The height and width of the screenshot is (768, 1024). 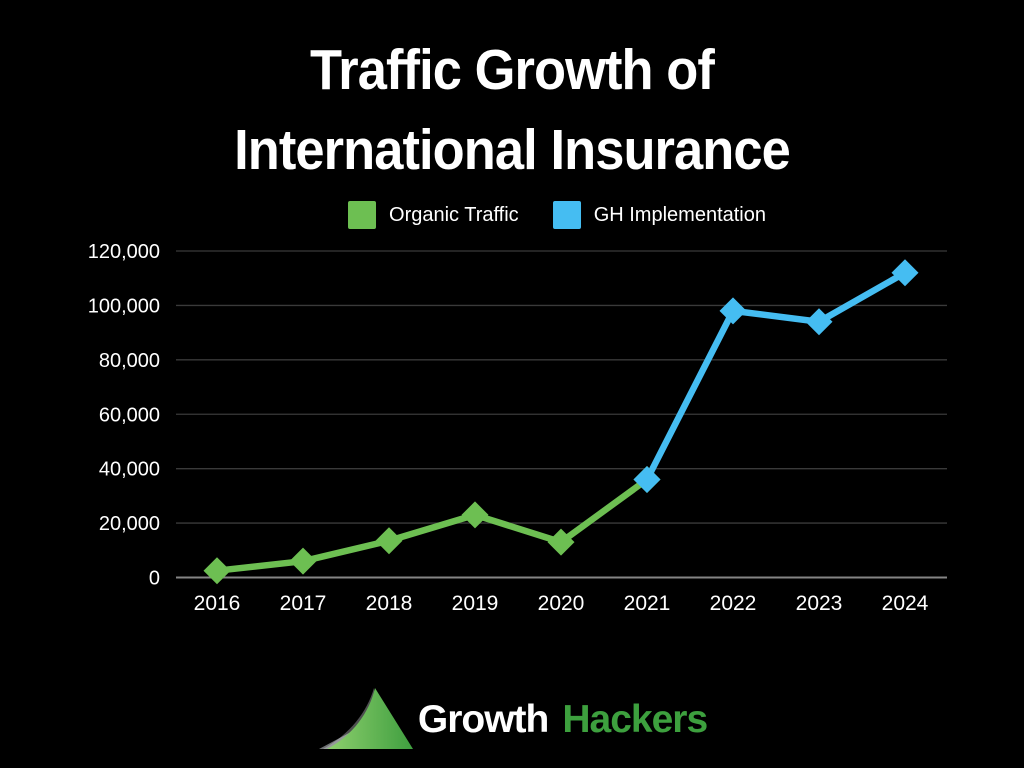 What do you see at coordinates (365, 718) in the screenshot?
I see `growth-hackers-logo-icon` at bounding box center [365, 718].